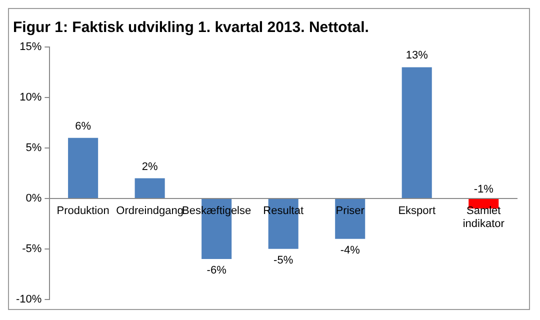  What do you see at coordinates (191, 27) in the screenshot?
I see `chart-title: Figur 1: Faktisk udvikling 1. kvartal 2013. Nettotal.` at bounding box center [191, 27].